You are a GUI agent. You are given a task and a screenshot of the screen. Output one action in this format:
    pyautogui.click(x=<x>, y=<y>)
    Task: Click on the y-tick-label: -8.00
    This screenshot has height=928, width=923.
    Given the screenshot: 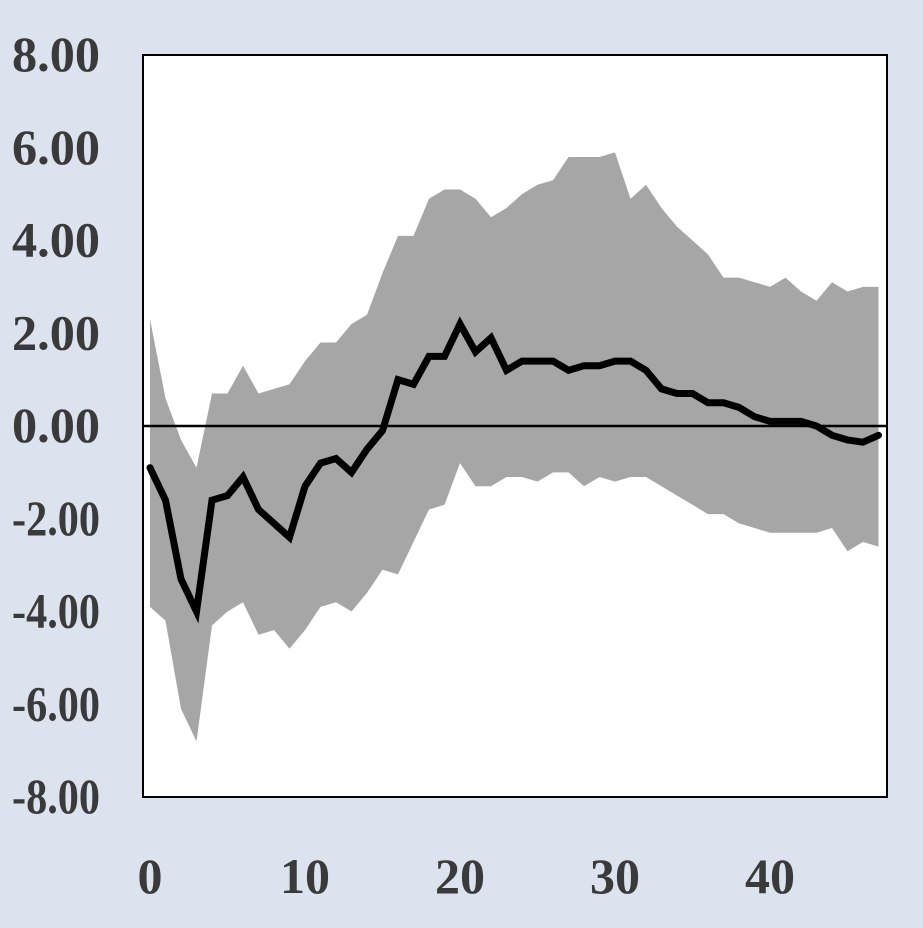 What is the action you would take?
    pyautogui.click(x=56, y=796)
    